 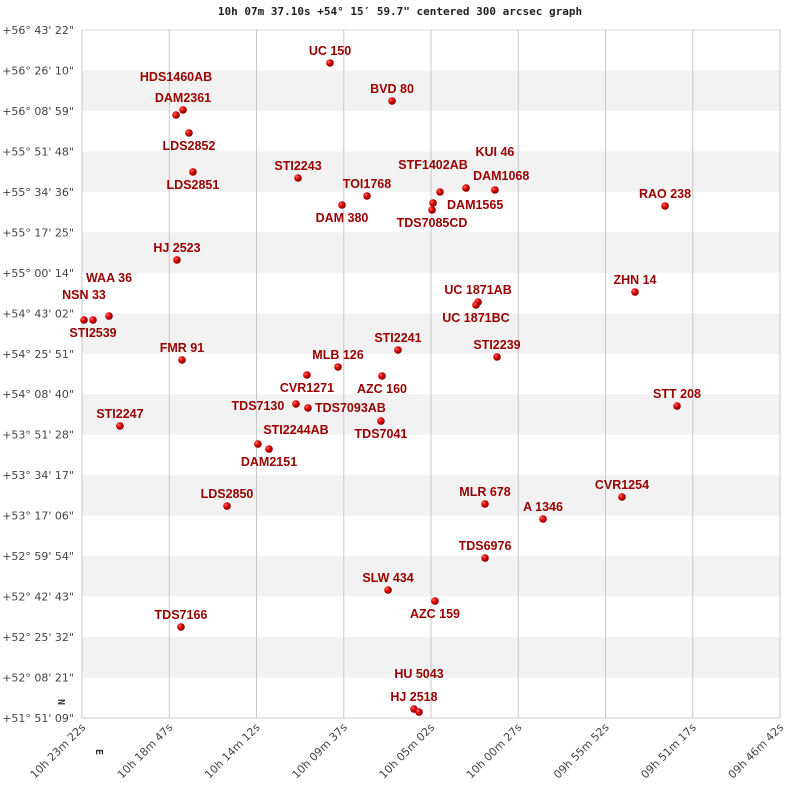 I want to click on compass: N E, so click(x=79, y=727).